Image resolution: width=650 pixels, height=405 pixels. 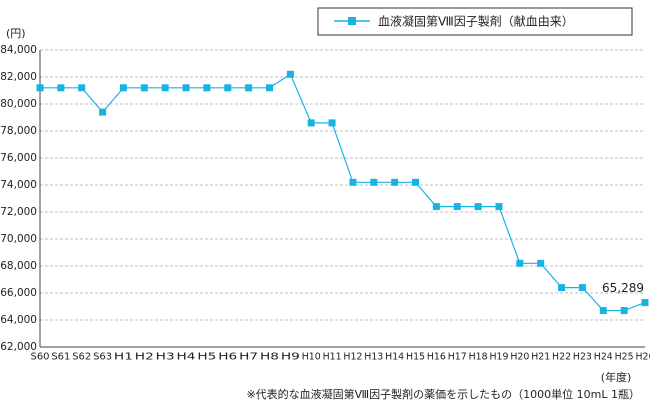 What do you see at coordinates (18, 347) in the screenshot?
I see `y-tick-label: 62,000` at bounding box center [18, 347].